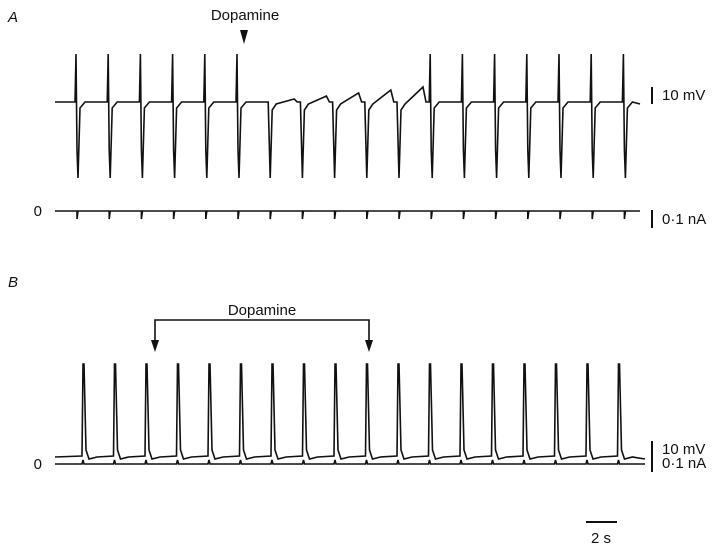 The width and height of the screenshot is (726, 556). I want to click on voltage-trace, so click(350, 411).